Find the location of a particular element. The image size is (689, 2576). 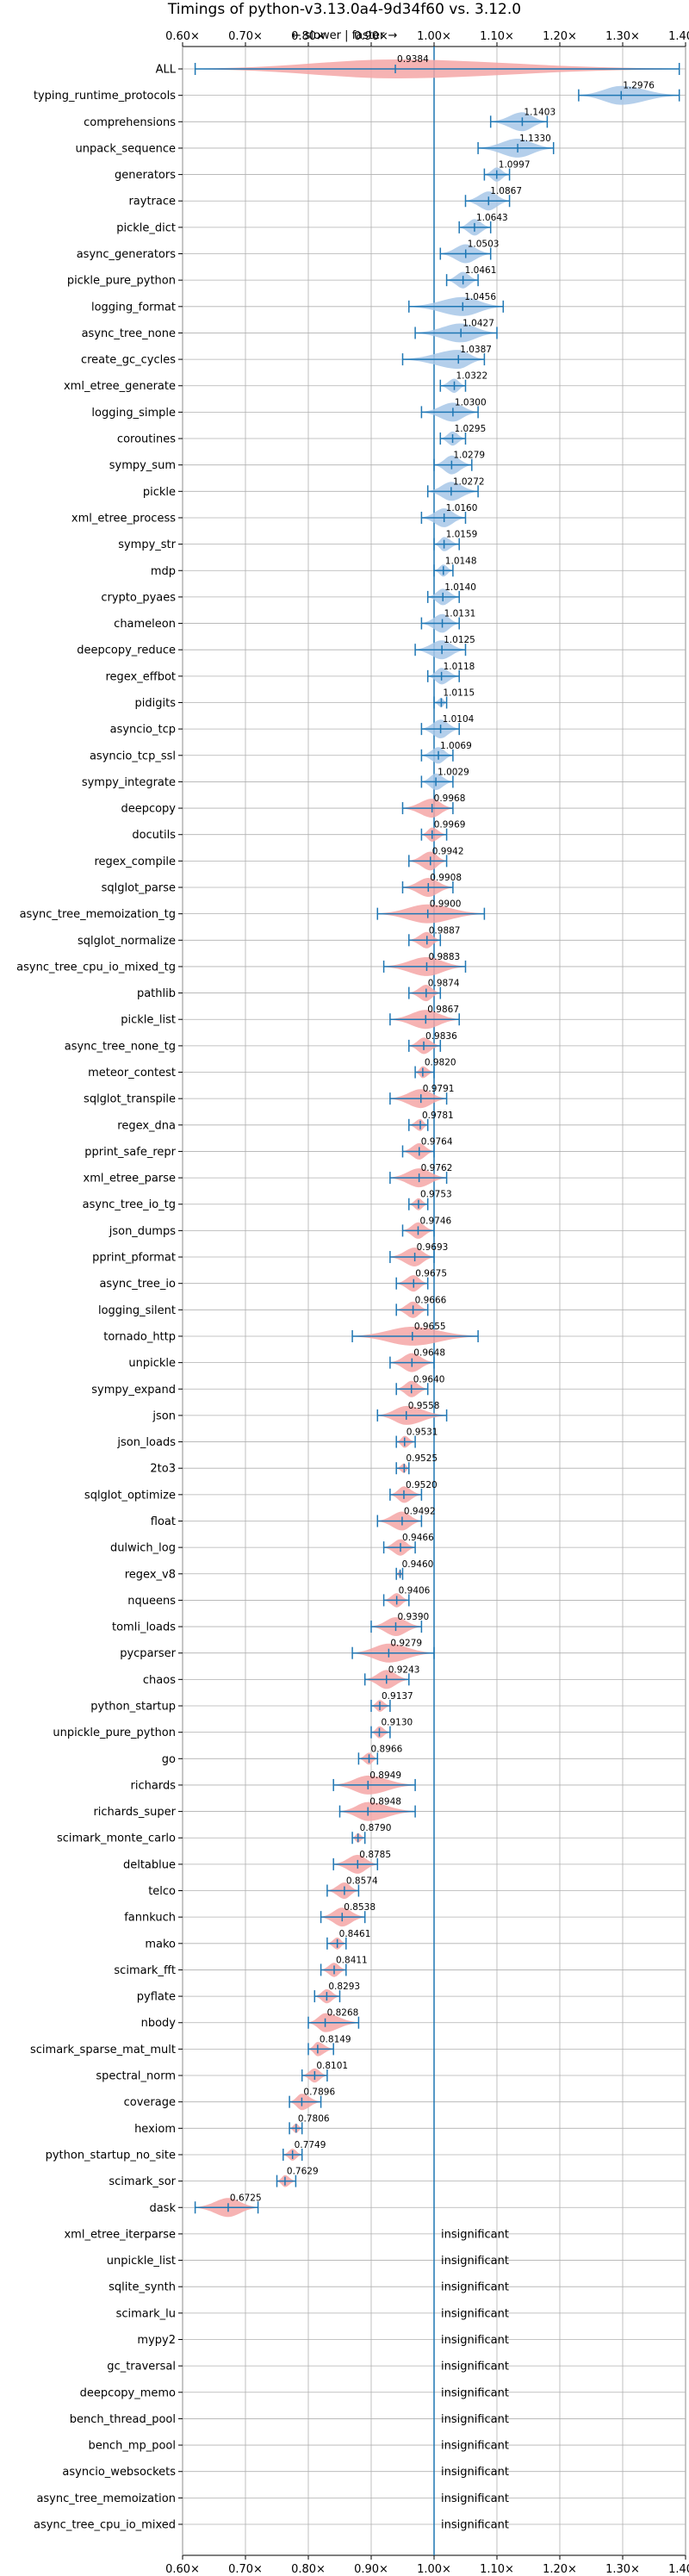

benchmark-label: sqlglot_optimize is located at coordinates (130, 1496).